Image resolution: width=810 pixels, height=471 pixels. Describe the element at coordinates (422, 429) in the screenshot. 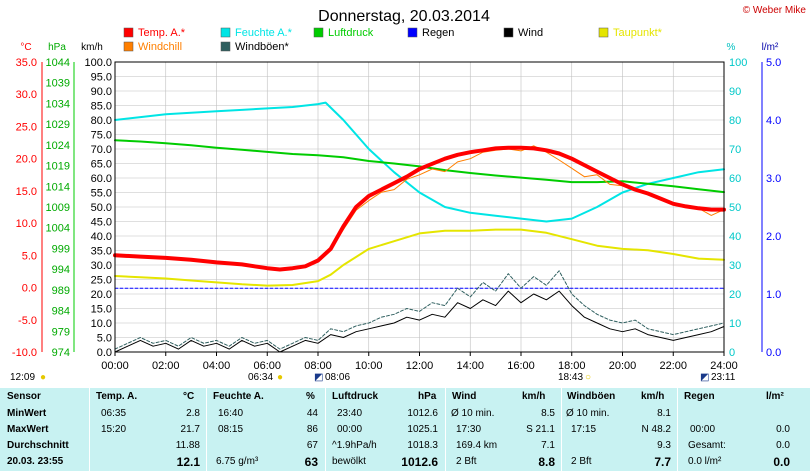

I see `pressure-max-value: 1025.1` at that location.